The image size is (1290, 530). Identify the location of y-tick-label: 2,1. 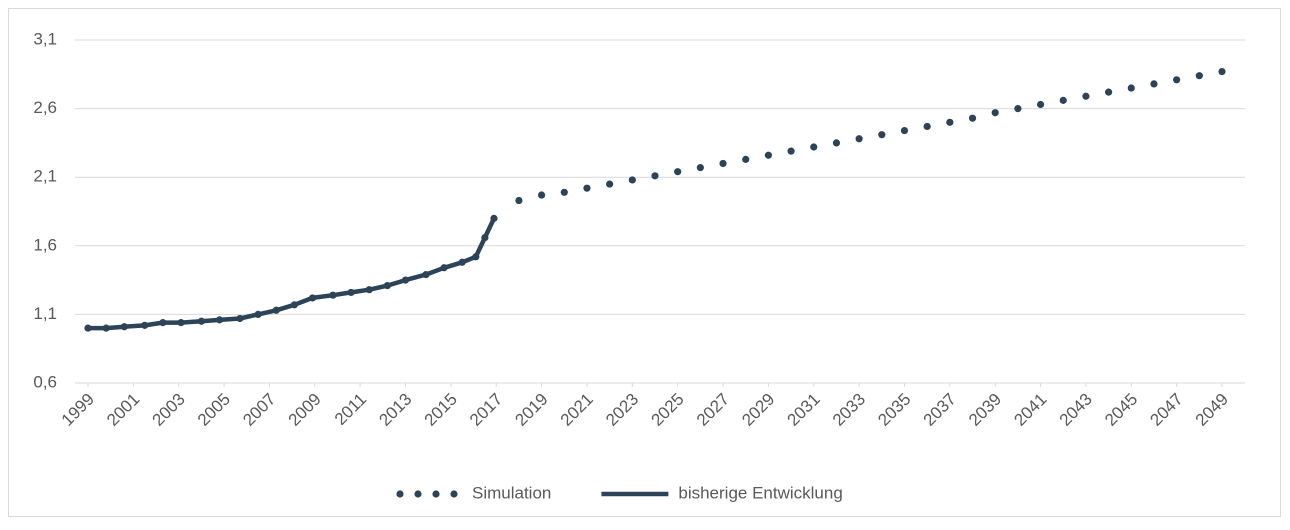
(45, 176).